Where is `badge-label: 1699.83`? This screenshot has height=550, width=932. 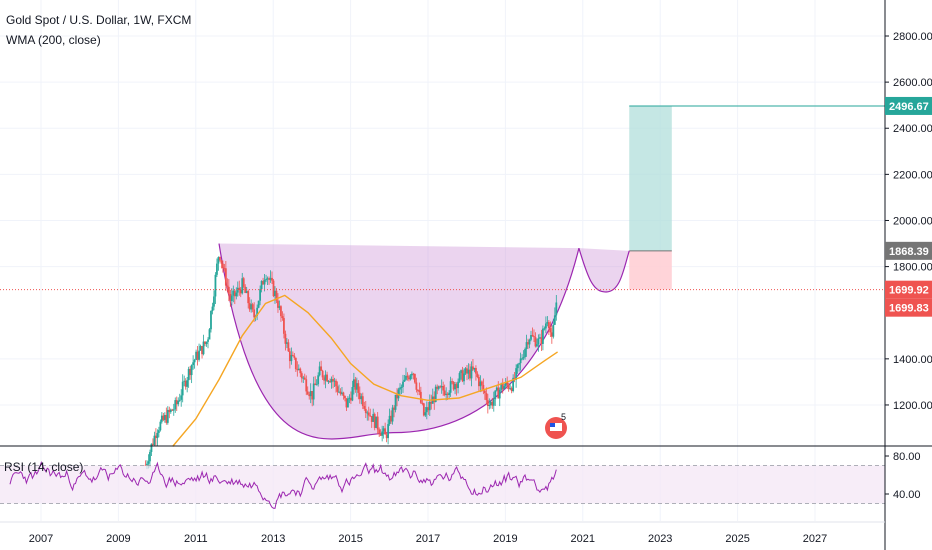
badge-label: 1699.83 is located at coordinates (909, 309).